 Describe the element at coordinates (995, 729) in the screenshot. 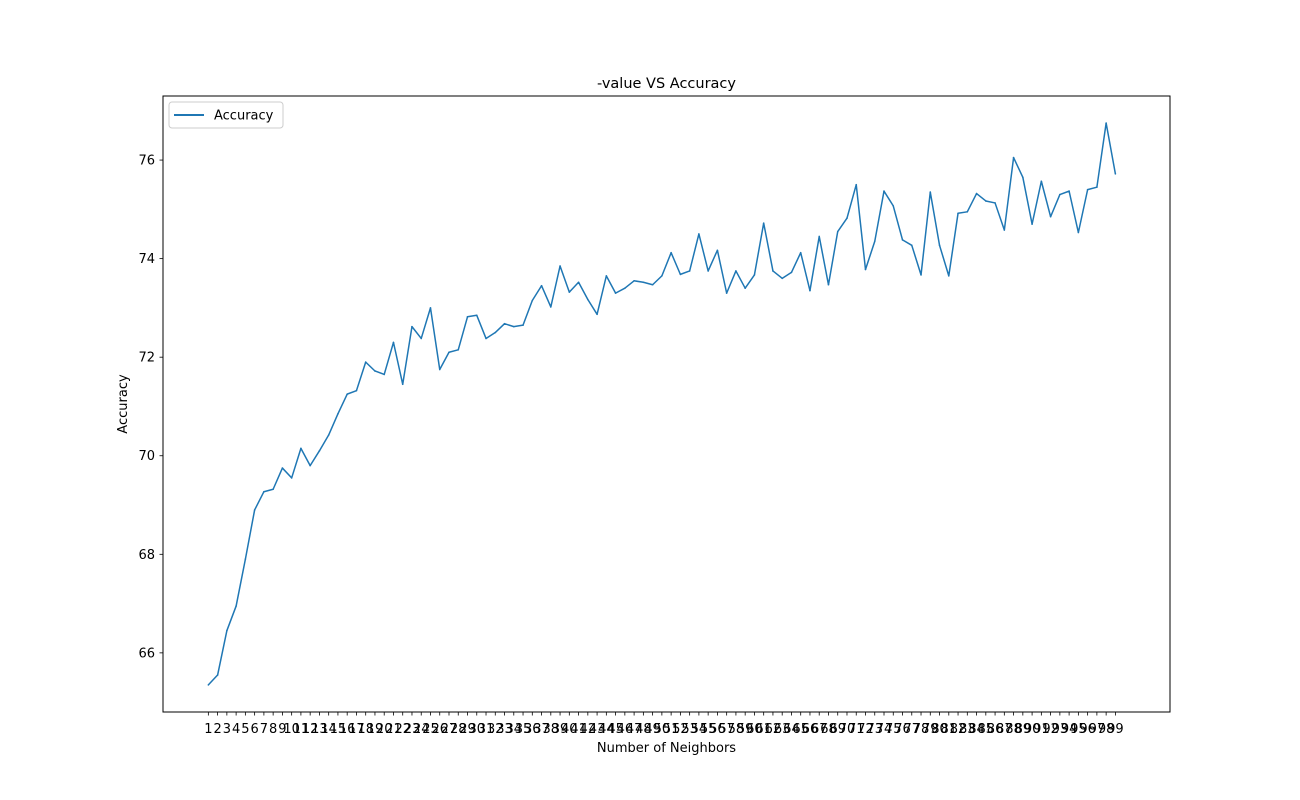

I see `x-tick-label: 86` at that location.